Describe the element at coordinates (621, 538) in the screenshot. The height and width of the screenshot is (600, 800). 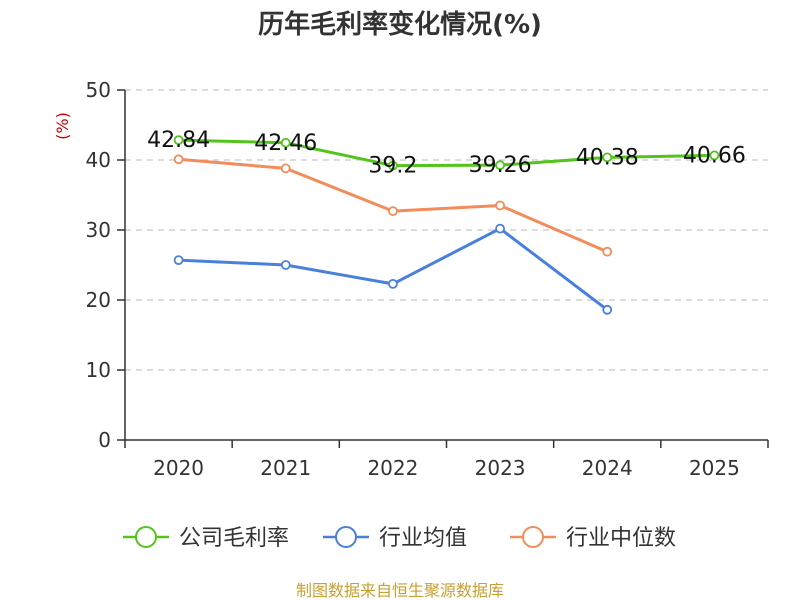
I see `legend-label: 行业中位数` at that location.